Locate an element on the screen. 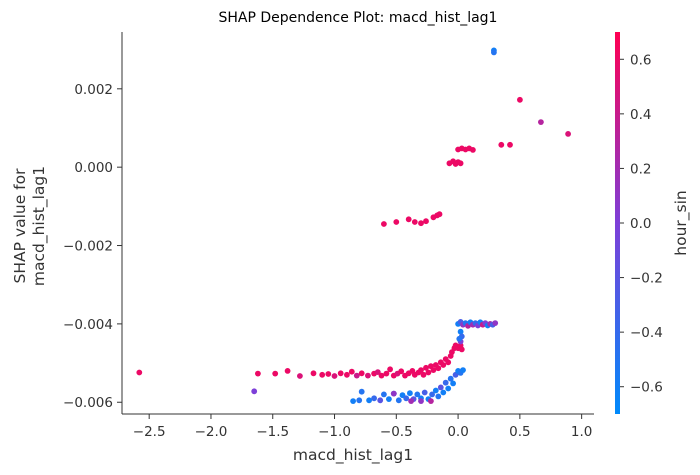 Image resolution: width=700 pixels, height=475 pixels. colorbar-tick-label: −0.4 is located at coordinates (646, 333).